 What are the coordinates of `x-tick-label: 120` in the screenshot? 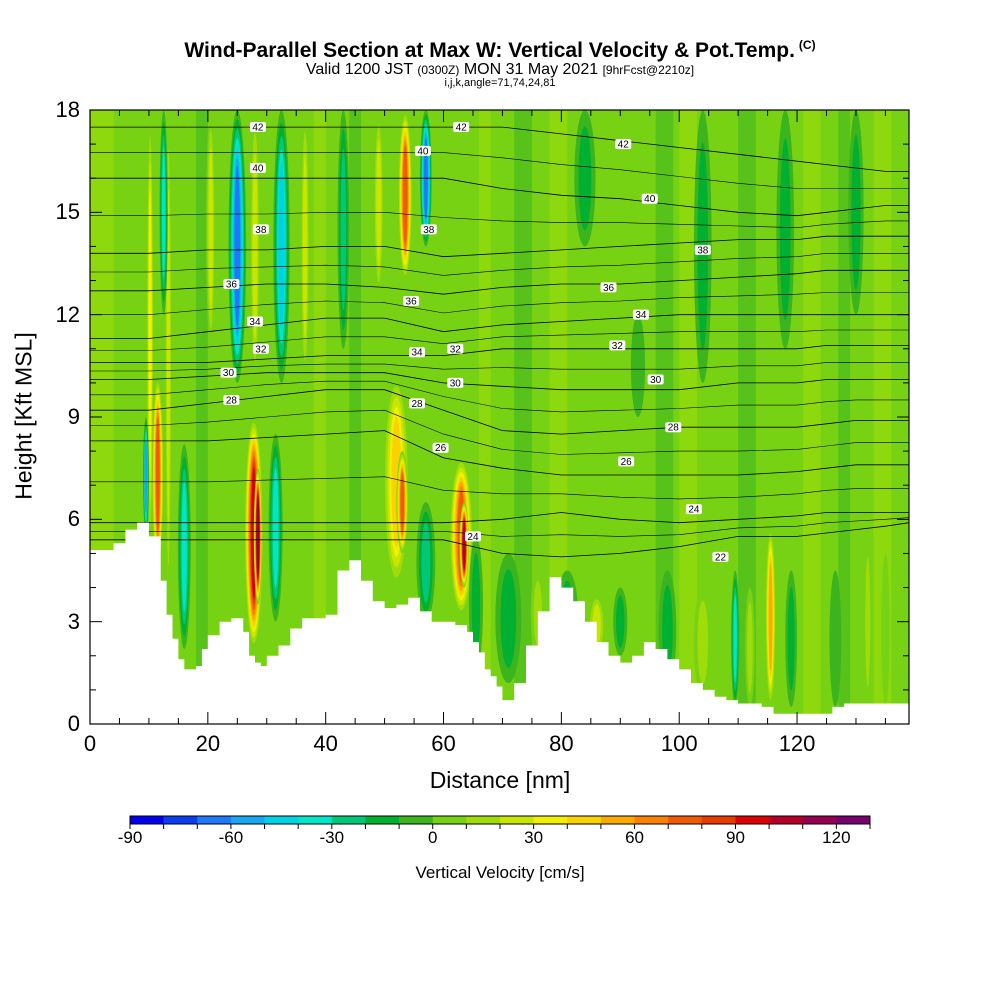 It's located at (797, 743).